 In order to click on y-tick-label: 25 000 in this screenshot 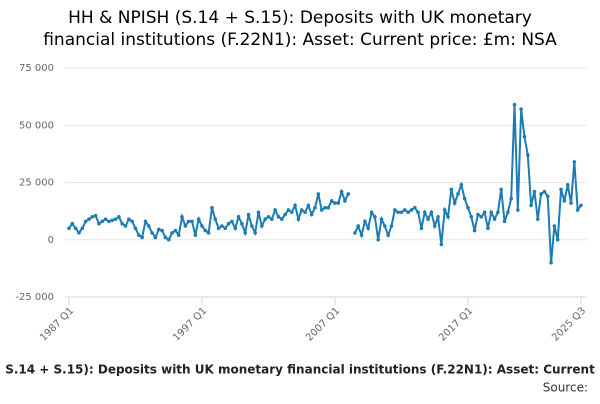, I will do `click(36, 183)`.